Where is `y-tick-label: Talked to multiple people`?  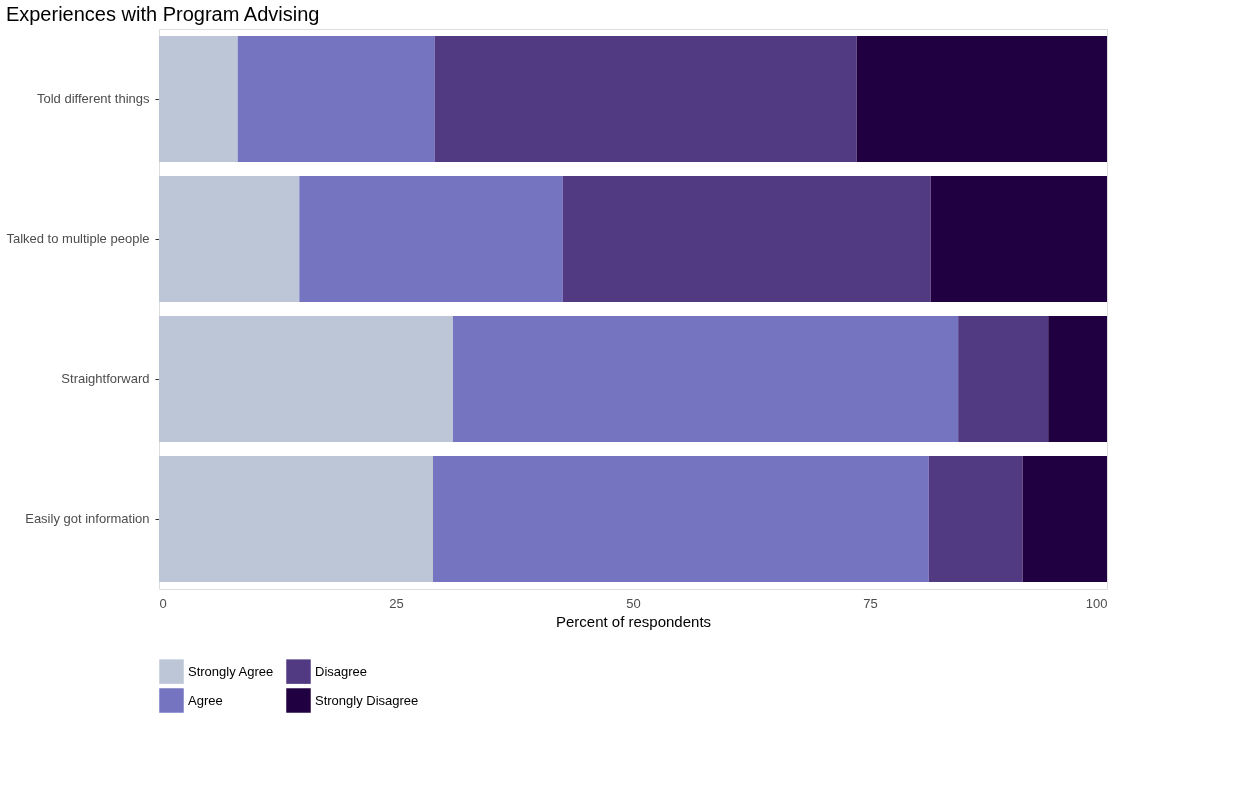
y-tick-label: Talked to multiple people is located at coordinates (78, 238).